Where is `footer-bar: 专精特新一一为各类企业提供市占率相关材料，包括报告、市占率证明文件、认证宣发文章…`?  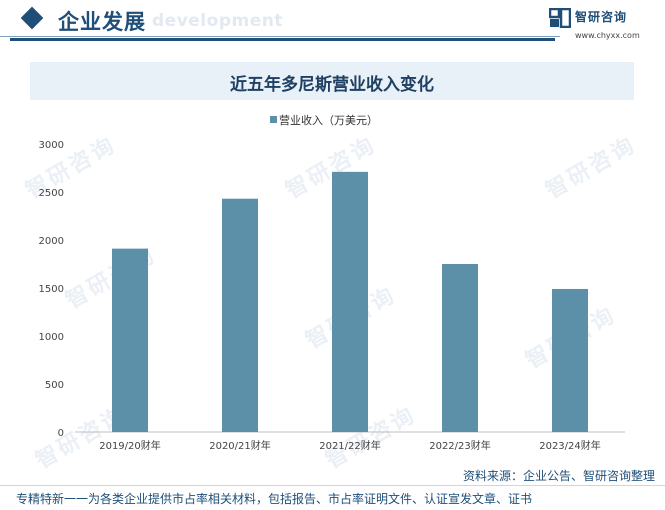 footer-bar: 专精特新一一为各类企业提供市占率相关材料，包括报告、市占率证明文件、认证宣发文章… is located at coordinates (332, 497).